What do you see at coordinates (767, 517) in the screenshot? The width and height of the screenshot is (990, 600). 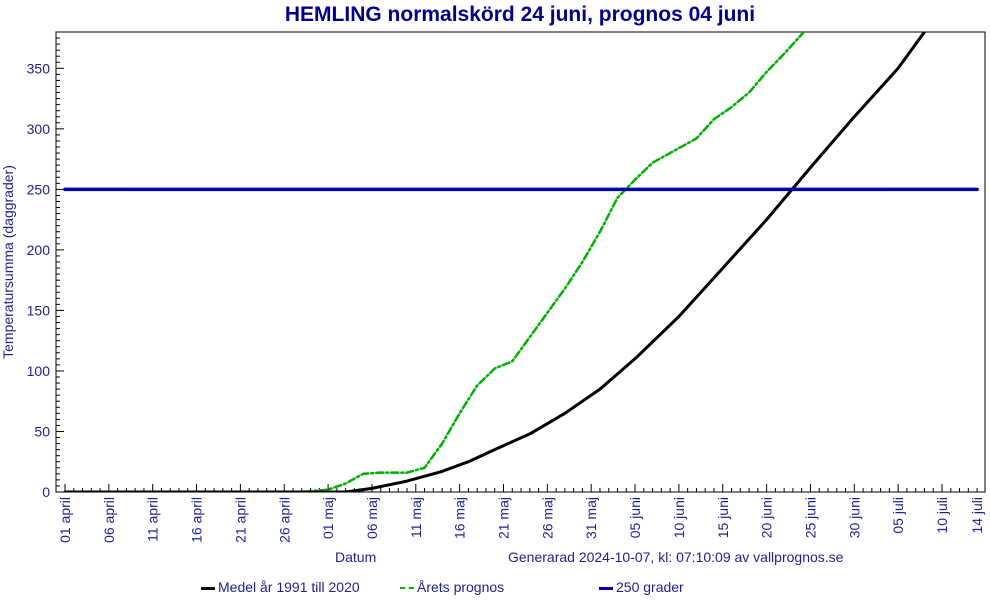 I see `x-tick-label: 20 juni` at bounding box center [767, 517].